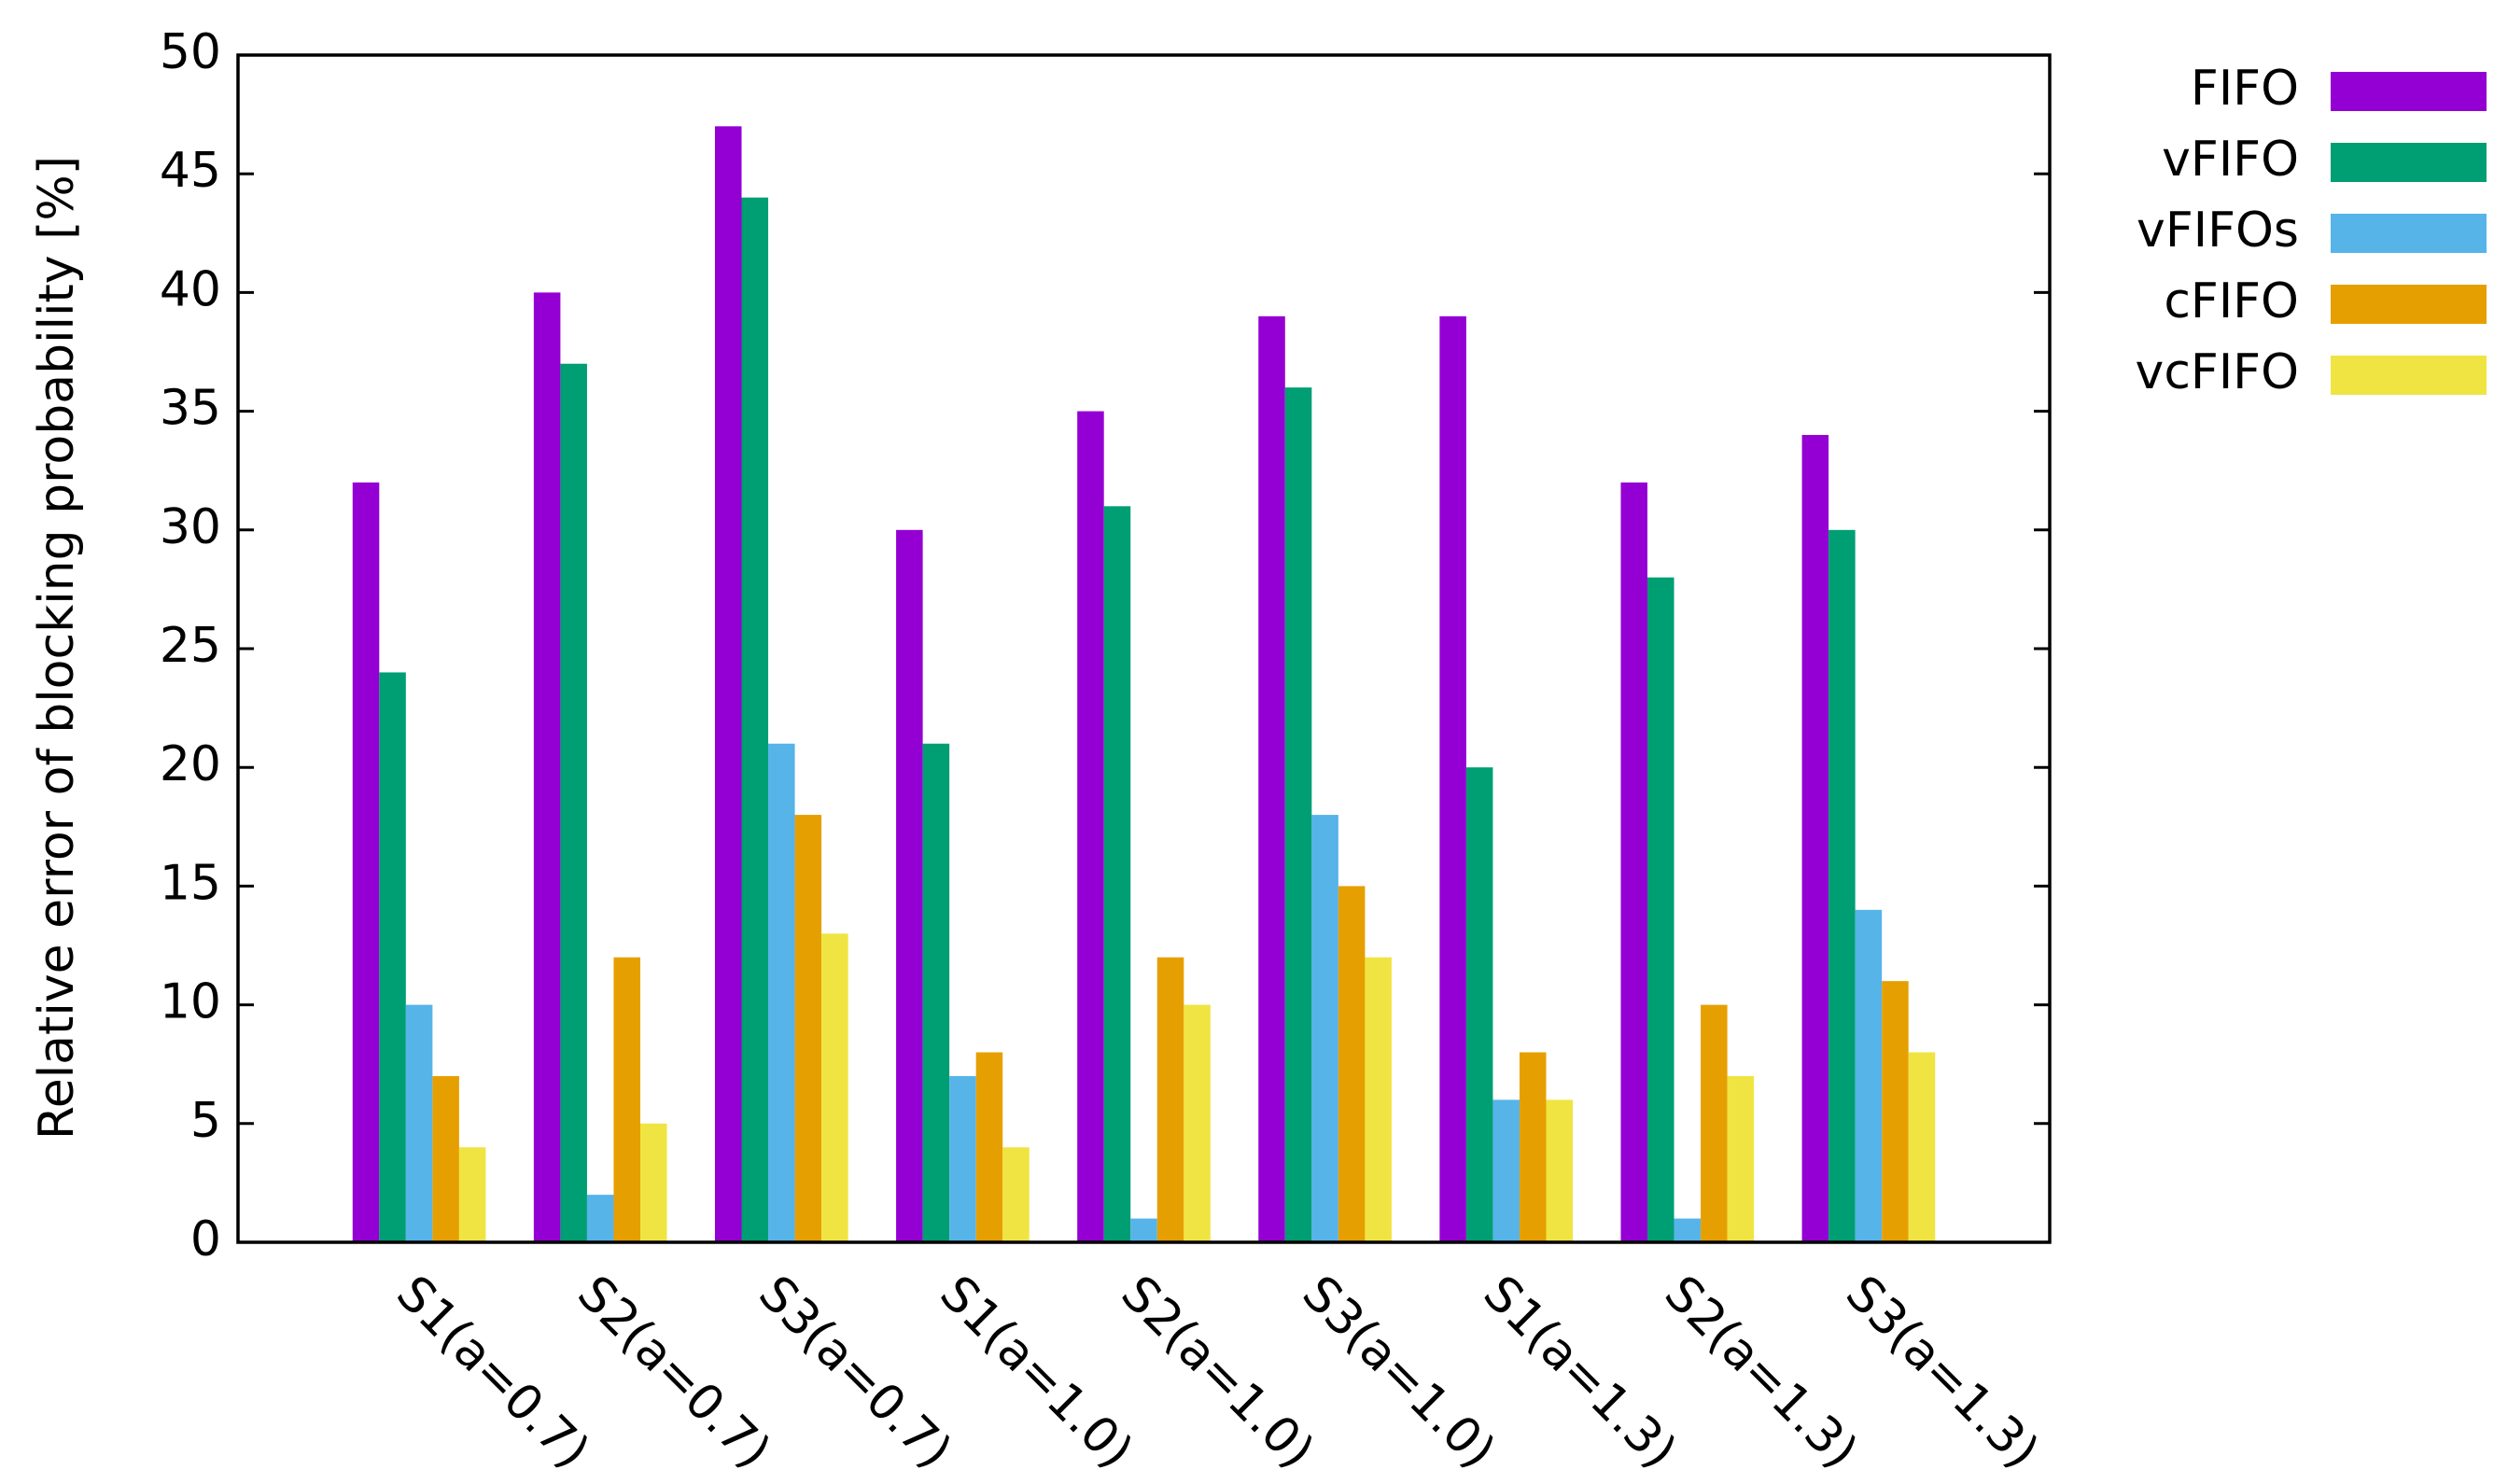 This screenshot has width=2508, height=1484. Describe the element at coordinates (855, 1373) in the screenshot. I see `x-tick-label: S3(a=0.7)` at that location.